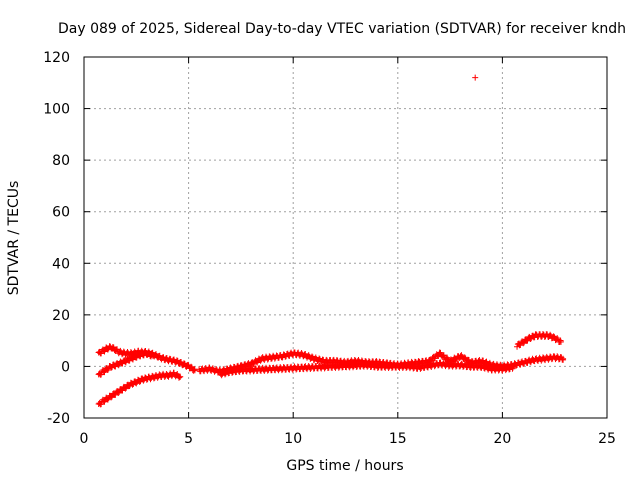  Describe the element at coordinates (61, 316) in the screenshot. I see `y-tick-label: 20` at that location.